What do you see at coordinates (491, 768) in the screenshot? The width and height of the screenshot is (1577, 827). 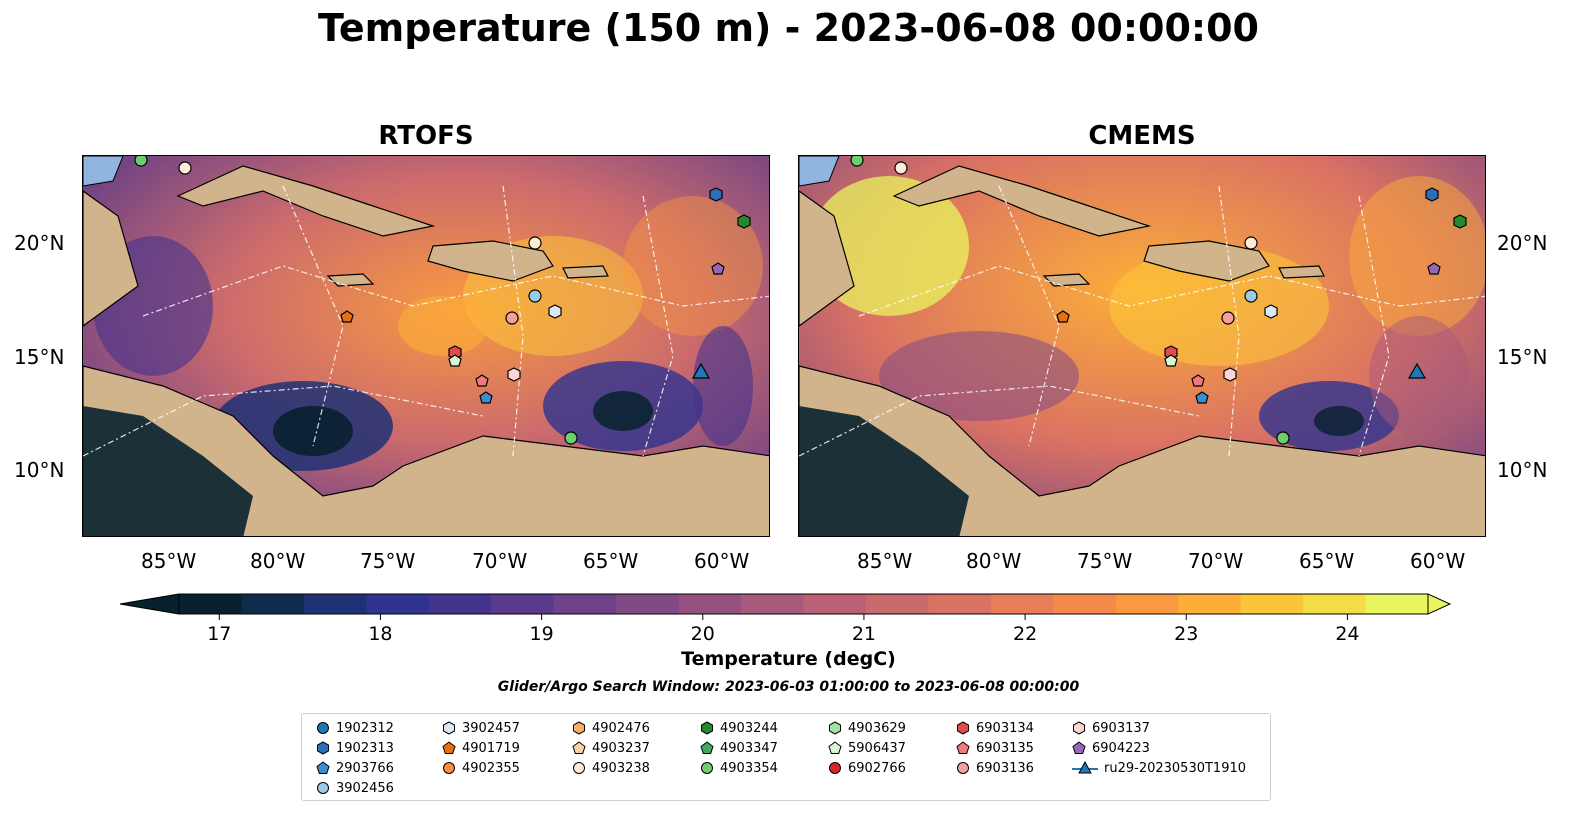 I see `legend-label: 4902355` at bounding box center [491, 768].